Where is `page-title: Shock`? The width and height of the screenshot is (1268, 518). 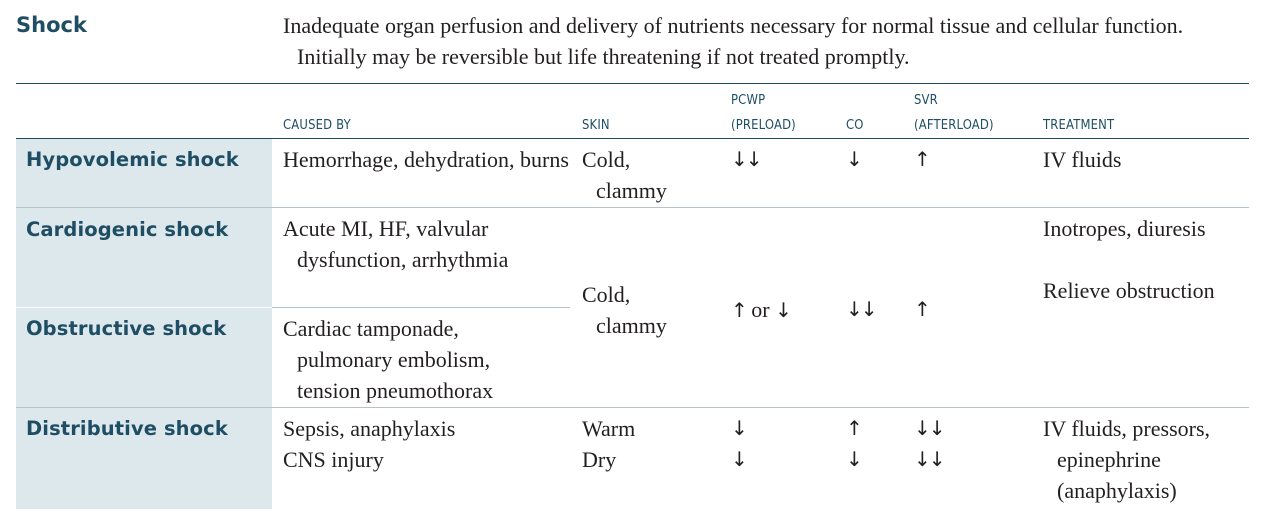
page-title: Shock is located at coordinates (51, 25).